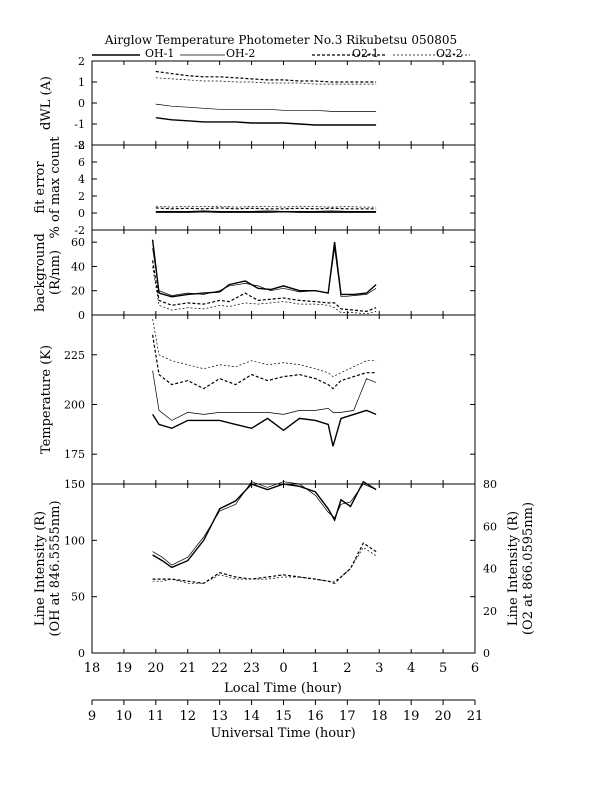 The width and height of the screenshot is (612, 792). What do you see at coordinates (46, 103) in the screenshot?
I see `y-axis-label: dWL (A)` at bounding box center [46, 103].